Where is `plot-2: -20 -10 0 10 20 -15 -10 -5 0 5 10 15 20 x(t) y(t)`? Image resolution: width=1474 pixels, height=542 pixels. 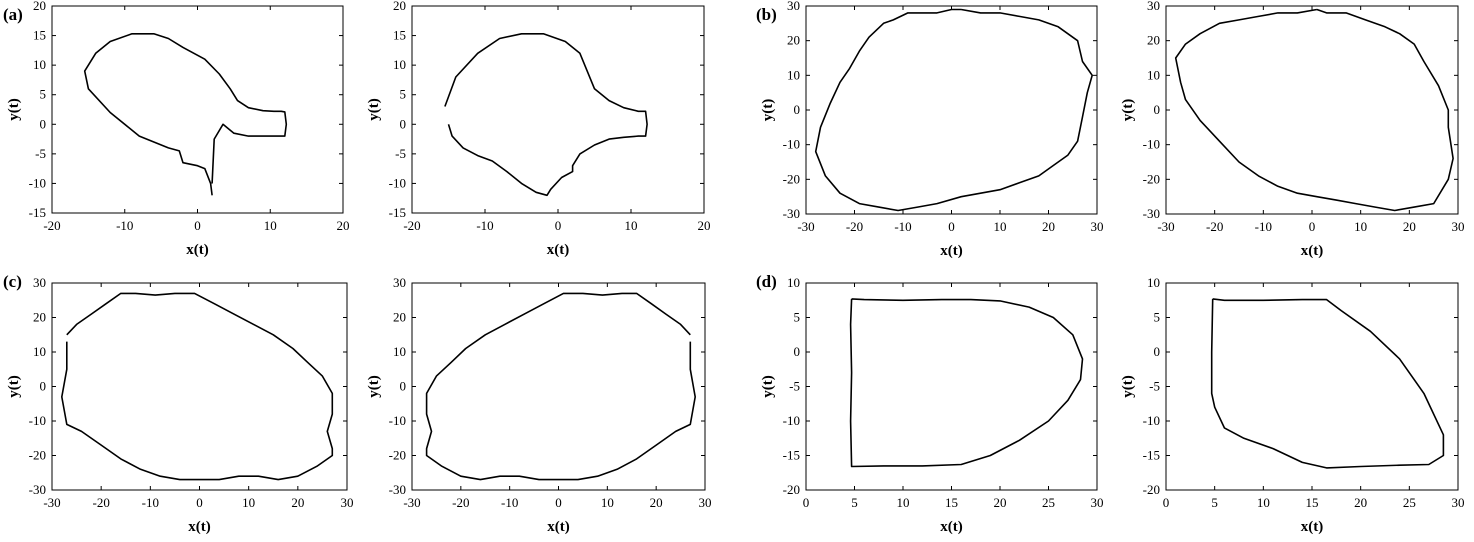
plot-2: -20 -10 0 10 20 -15 -10 -5 0 5 10 15 20 x(t) y(t) is located at coordinates (538, 129).